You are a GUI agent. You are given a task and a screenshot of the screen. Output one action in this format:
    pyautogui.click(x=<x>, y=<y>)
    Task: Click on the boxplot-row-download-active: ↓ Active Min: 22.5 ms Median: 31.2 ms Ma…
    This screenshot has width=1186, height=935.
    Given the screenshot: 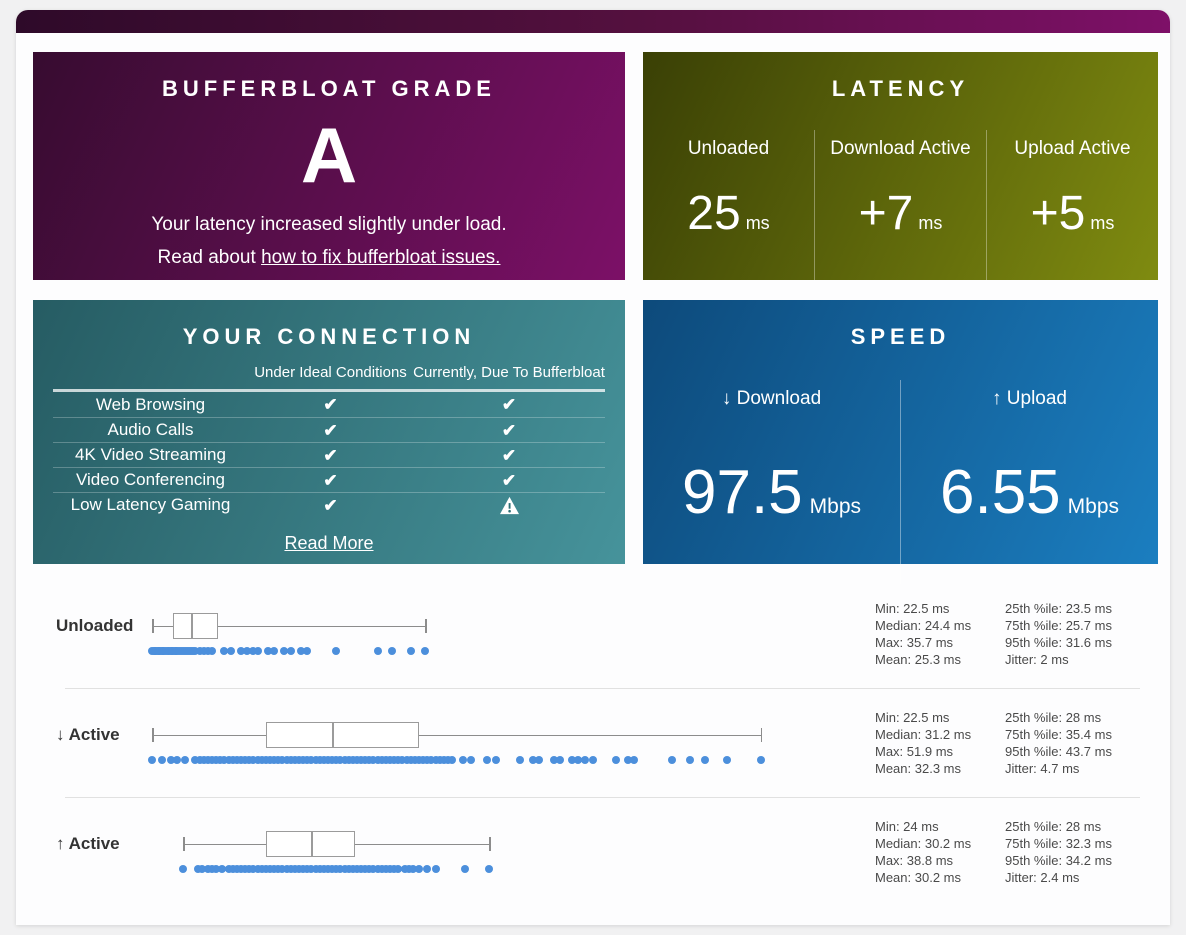 What is the action you would take?
    pyautogui.click(x=593, y=743)
    